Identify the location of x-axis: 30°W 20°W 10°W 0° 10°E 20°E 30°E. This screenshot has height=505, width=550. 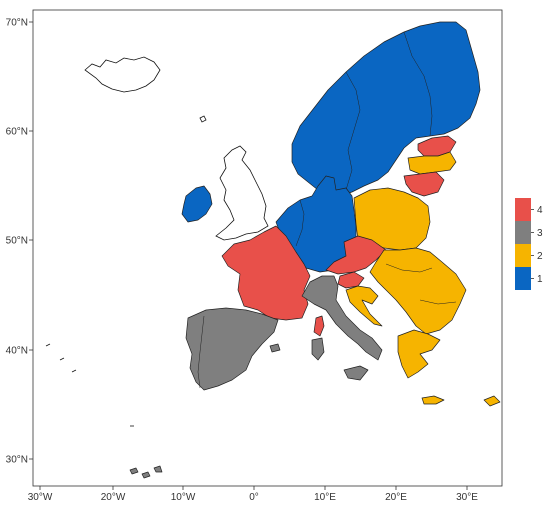
(253, 494).